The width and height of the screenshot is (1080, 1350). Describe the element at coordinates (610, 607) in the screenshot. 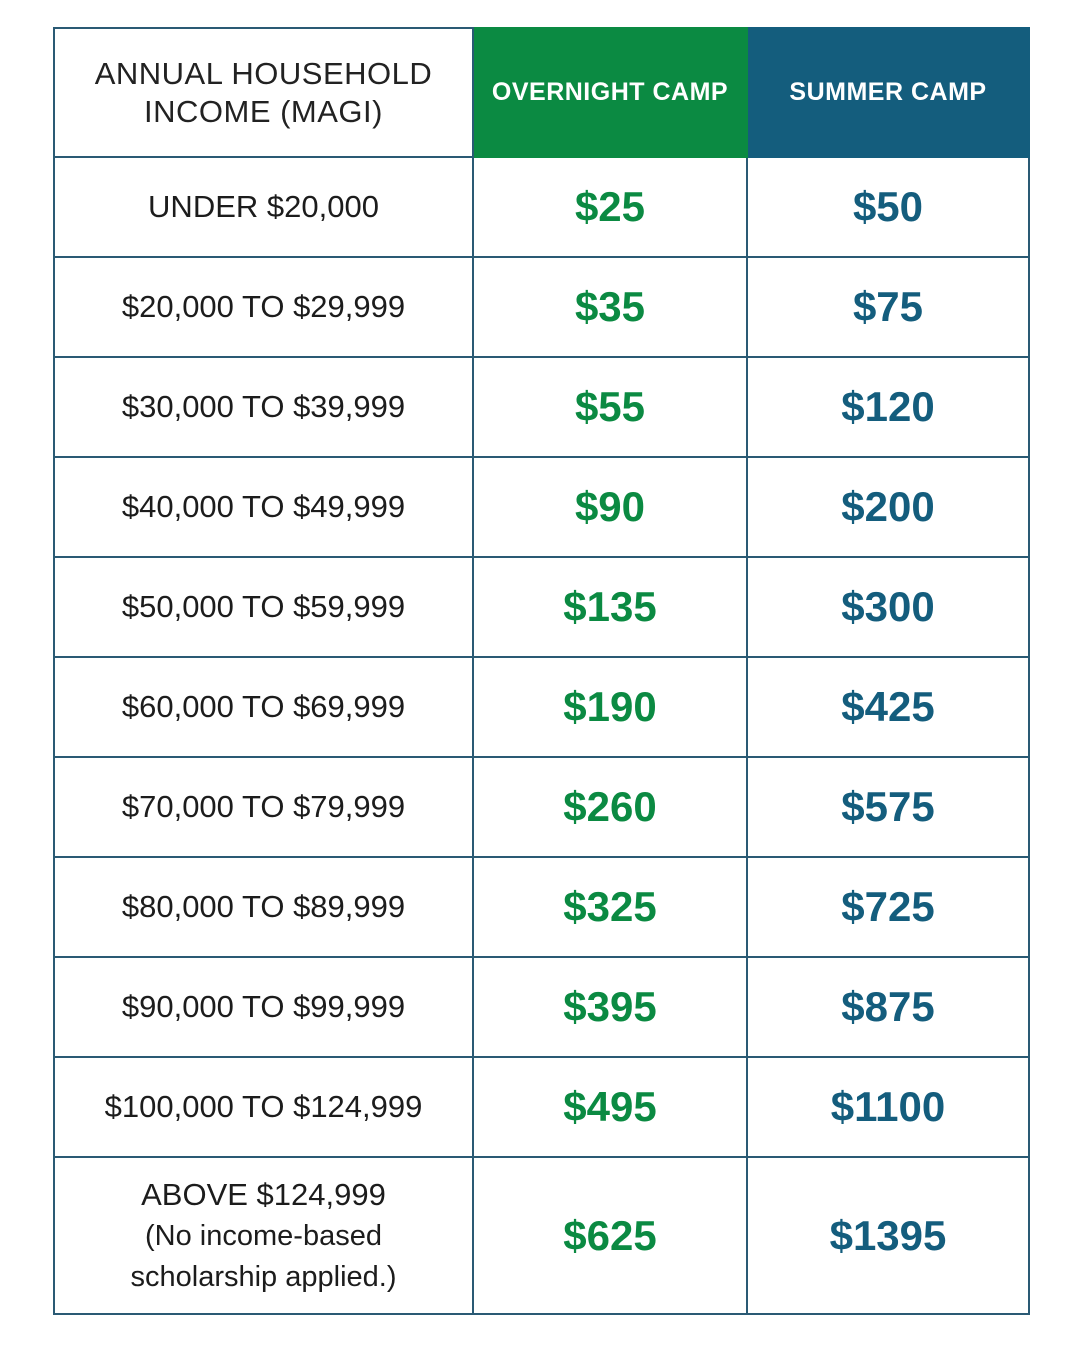

I see `overnight-price: $135` at that location.